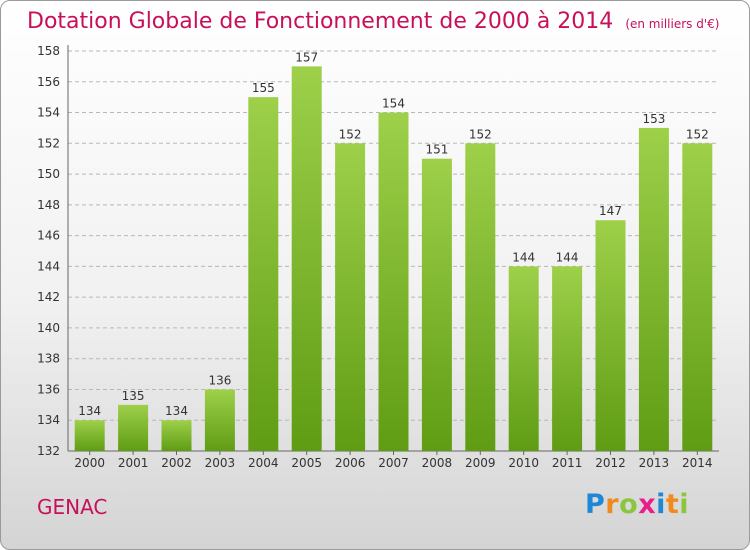  I want to click on bar-2012, so click(610, 335).